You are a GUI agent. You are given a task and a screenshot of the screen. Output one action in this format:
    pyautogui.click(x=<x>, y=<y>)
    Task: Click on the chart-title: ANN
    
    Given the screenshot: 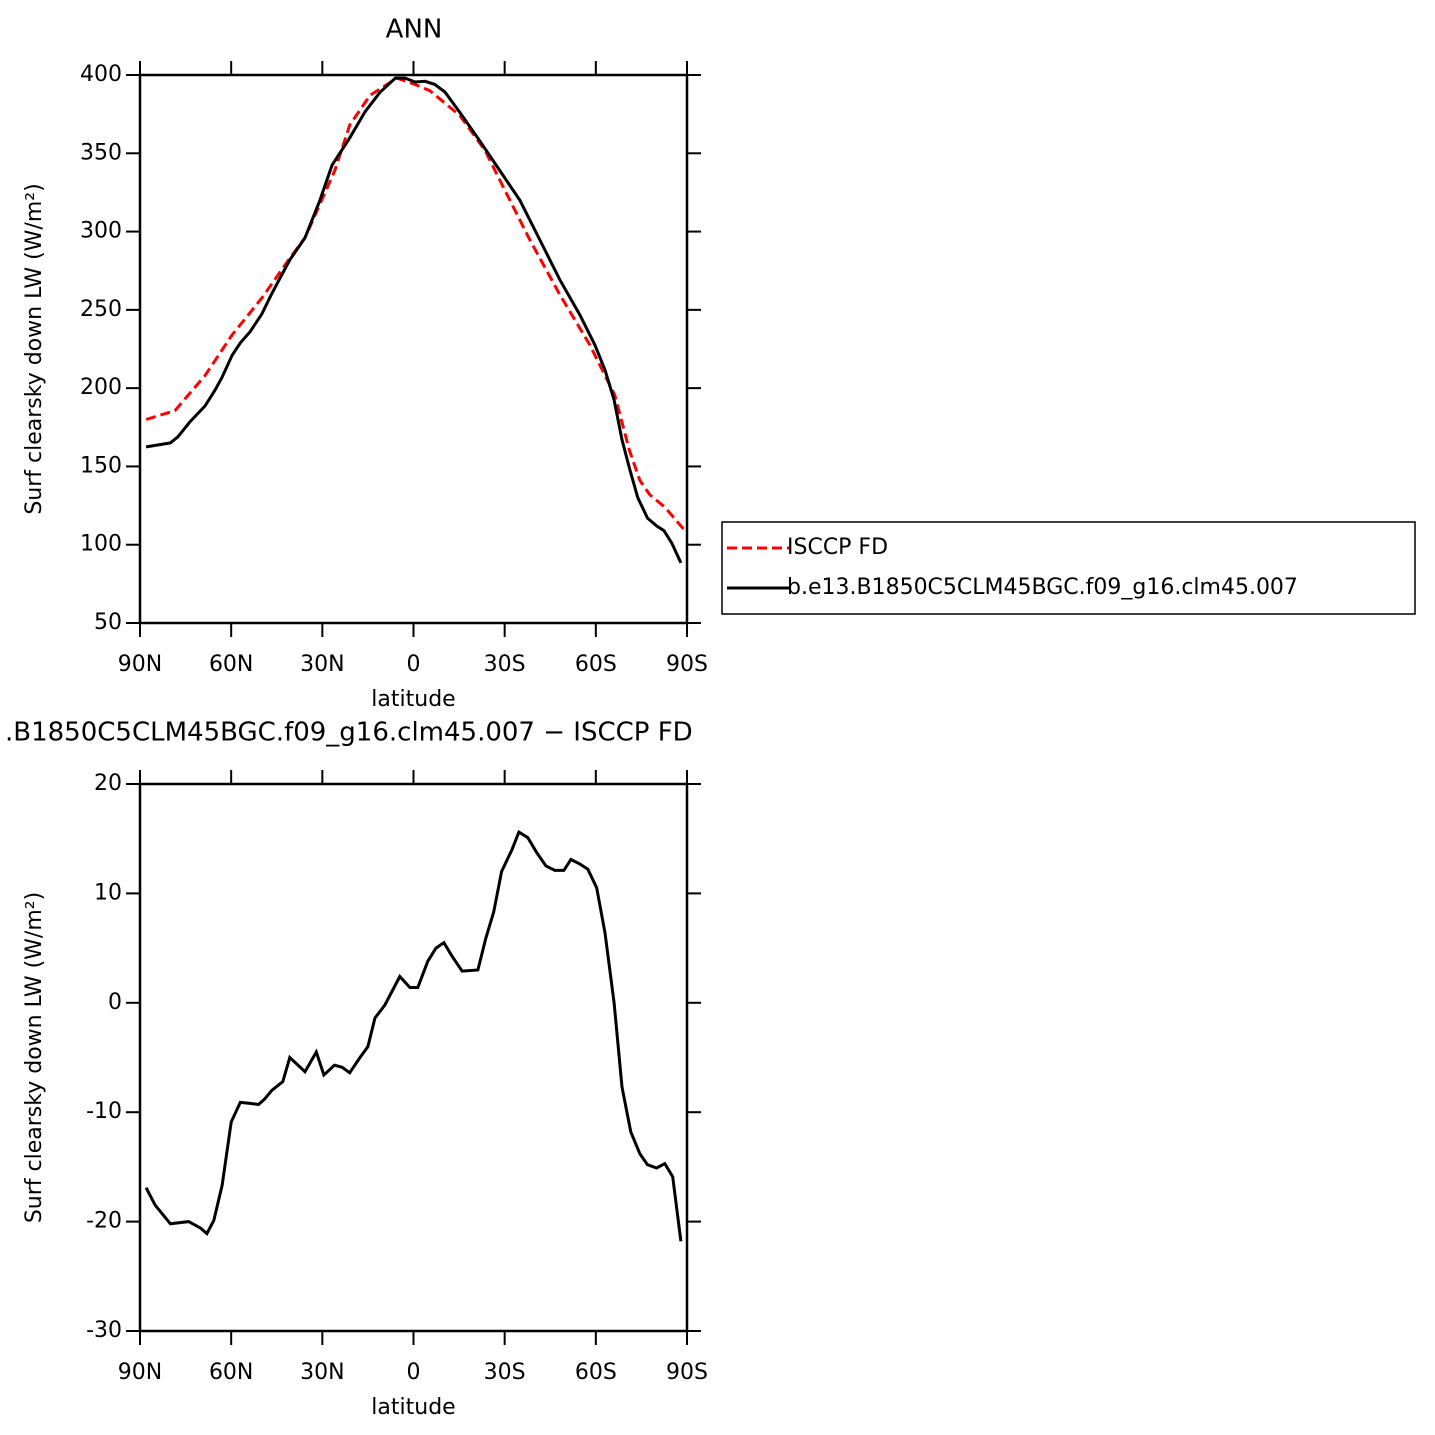 What is the action you would take?
    pyautogui.click(x=414, y=30)
    